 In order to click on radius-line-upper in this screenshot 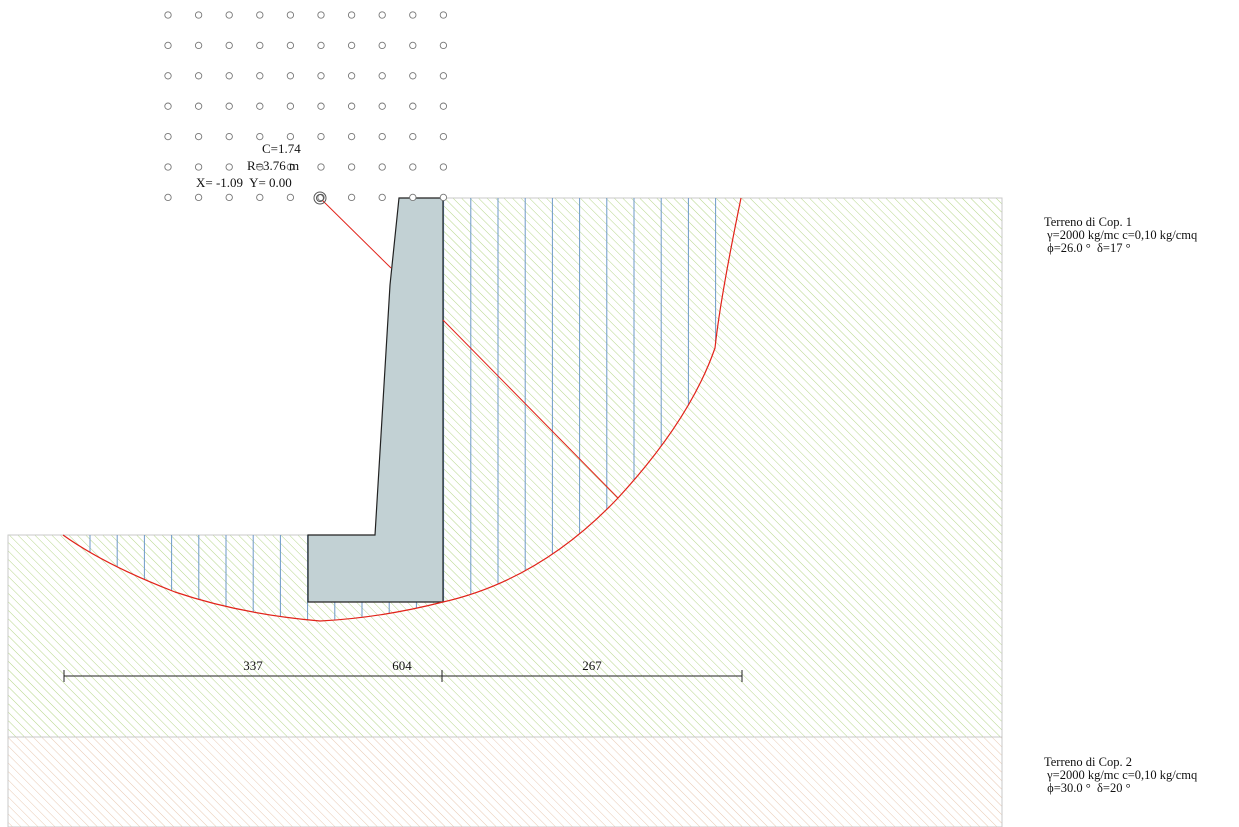, I will do `click(355, 233)`.